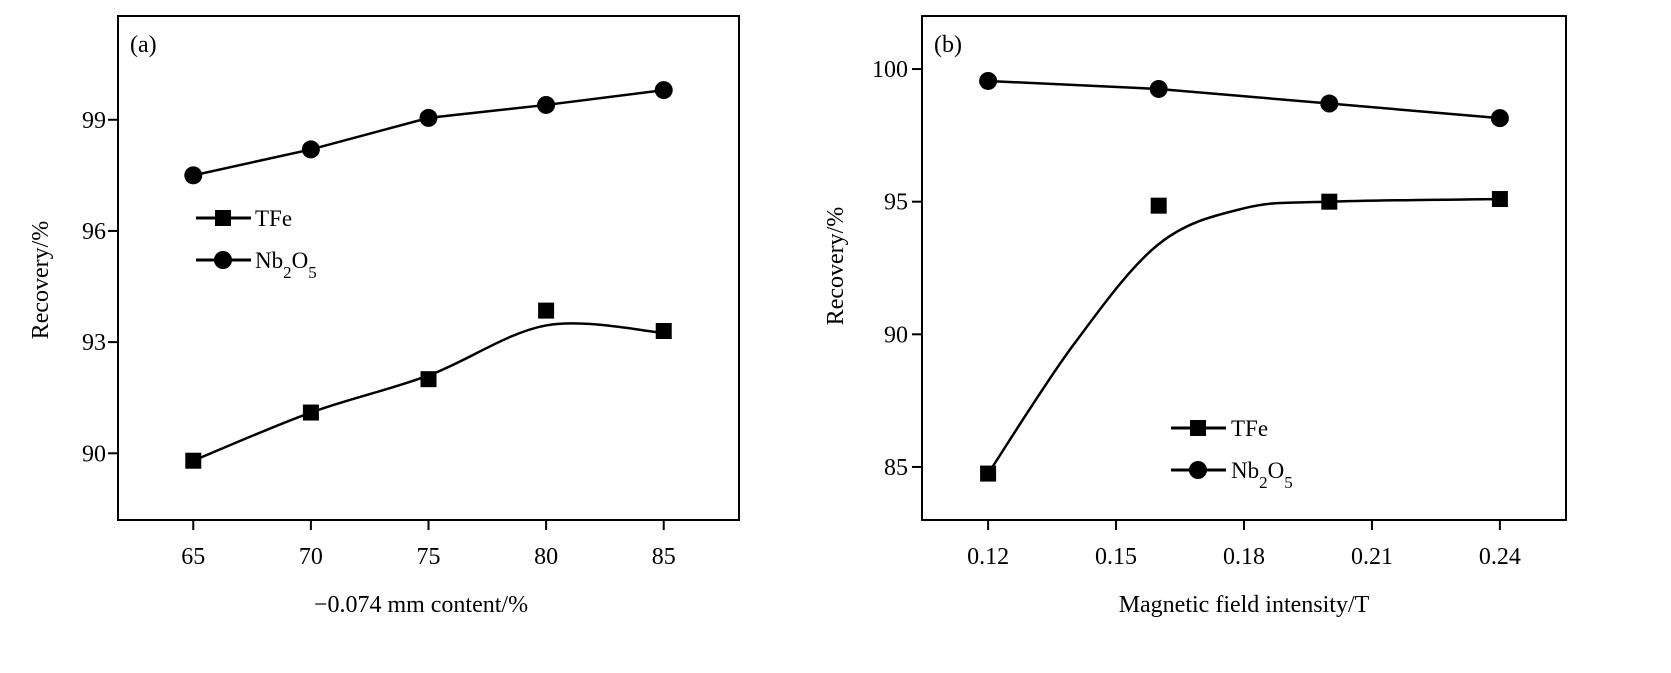  Describe the element at coordinates (836, 266) in the screenshot. I see `panel-b-y-axis-label: Recovery/%` at that location.